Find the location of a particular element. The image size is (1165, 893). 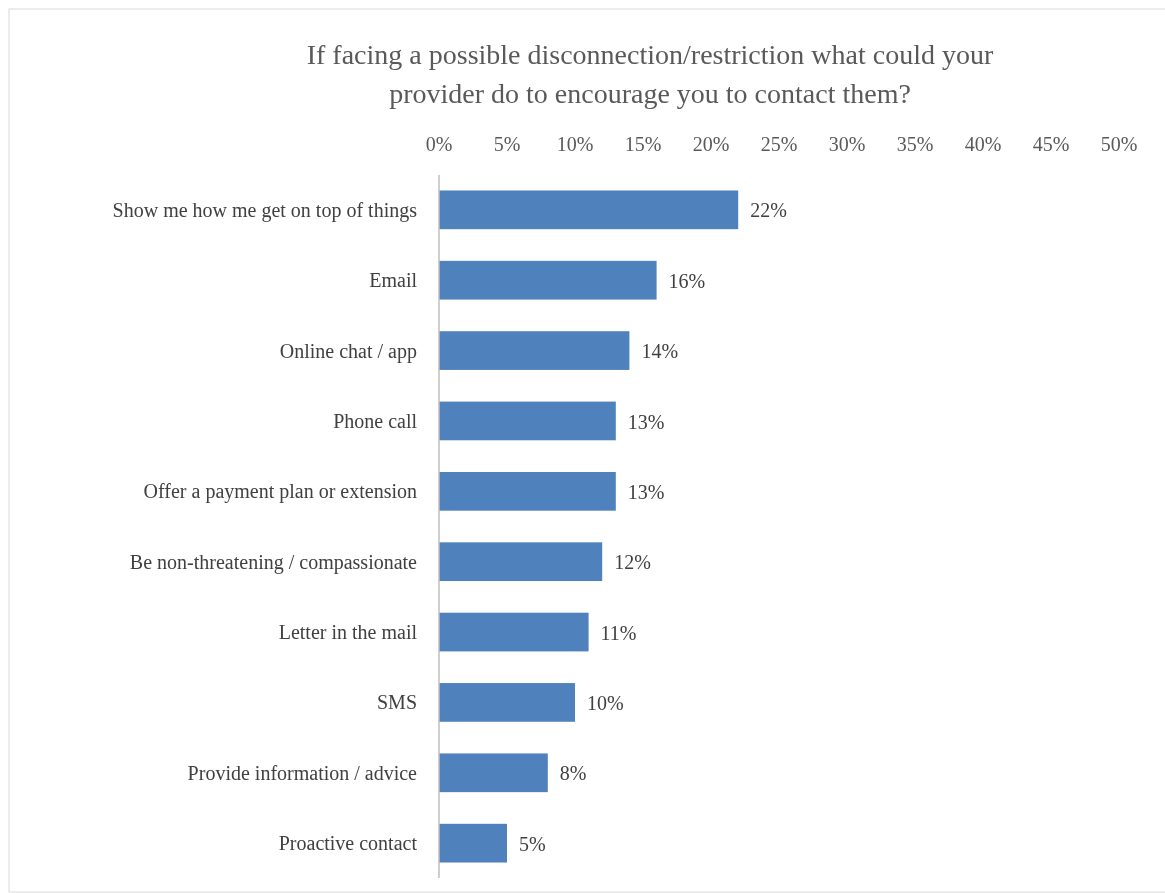

y-tick-label: Proactive contact is located at coordinates (348, 843).